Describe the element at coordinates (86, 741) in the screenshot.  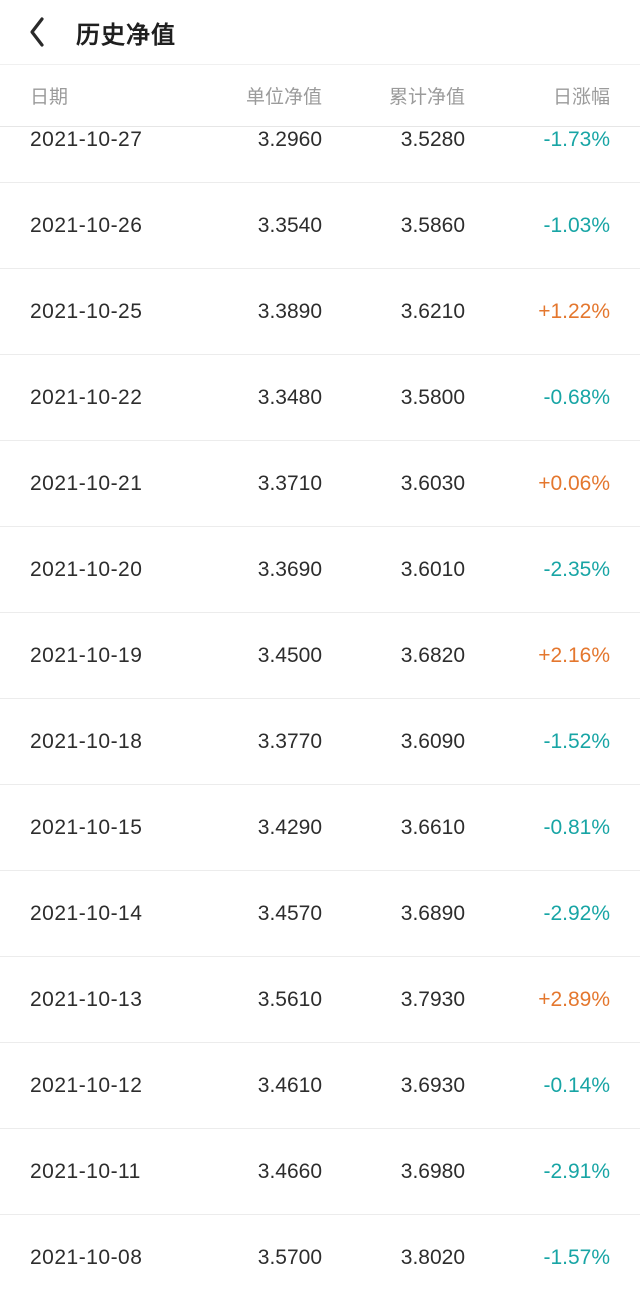
I see `date-cell: 2021-10-18` at that location.